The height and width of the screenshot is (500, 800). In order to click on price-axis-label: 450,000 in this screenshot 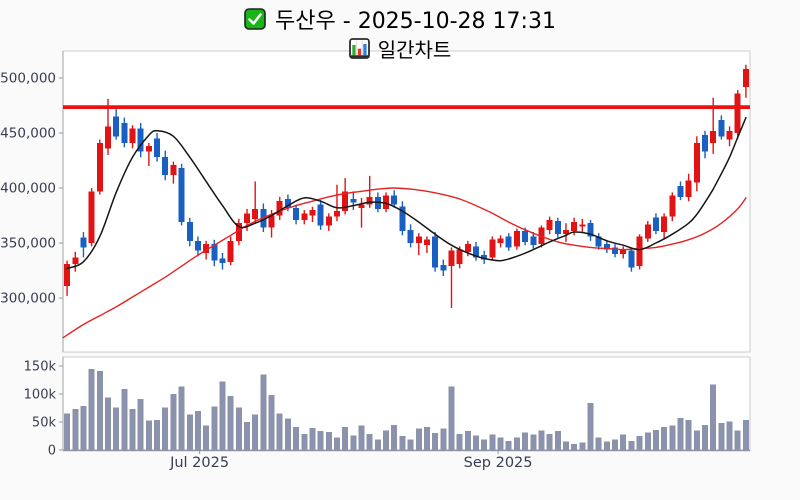, I will do `click(28, 133)`.